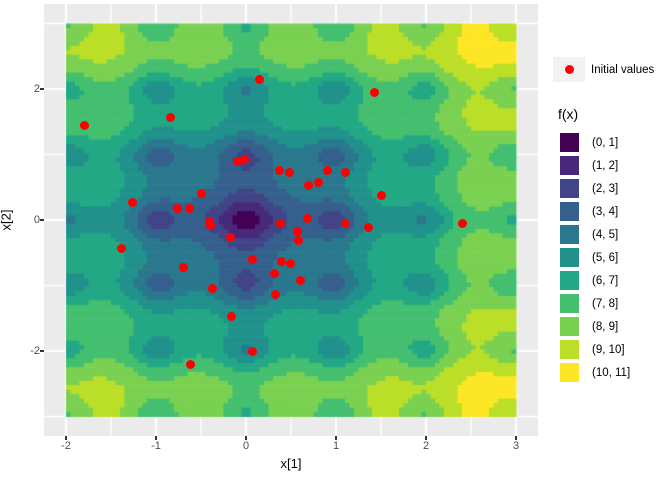 The height and width of the screenshot is (480, 672). I want to click on x-tick-label: 1, so click(336, 446).